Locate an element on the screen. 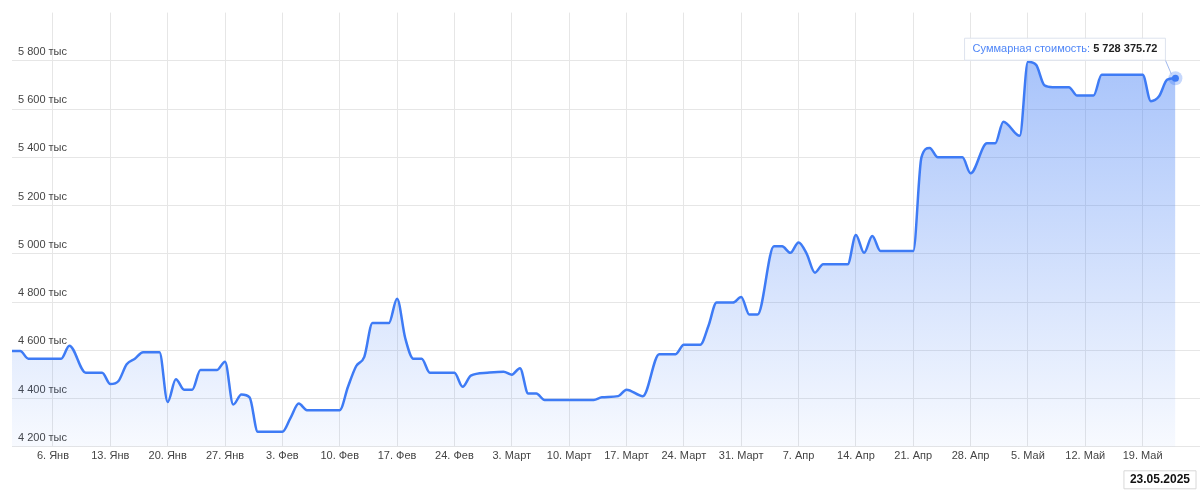  x-tick-label: 28. Апр is located at coordinates (970, 455).